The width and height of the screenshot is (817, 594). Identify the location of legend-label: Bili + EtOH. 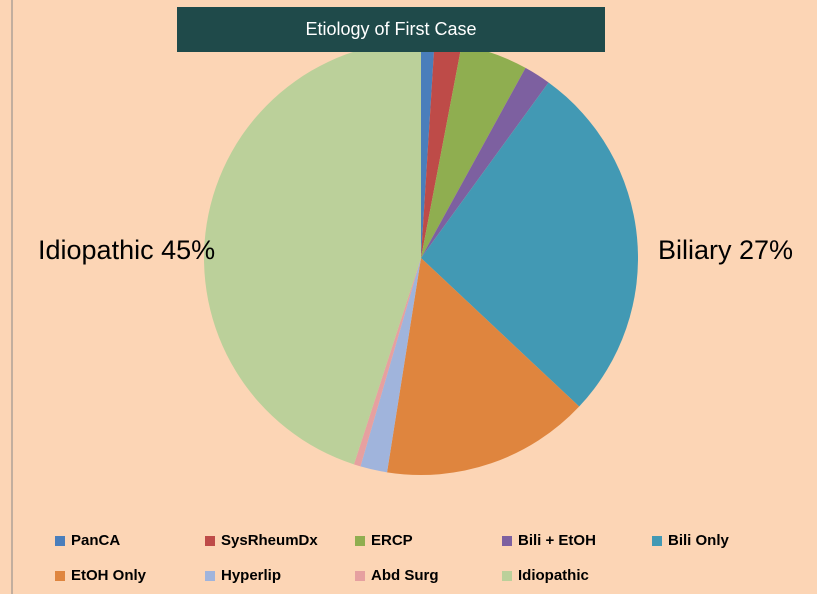
(557, 540).